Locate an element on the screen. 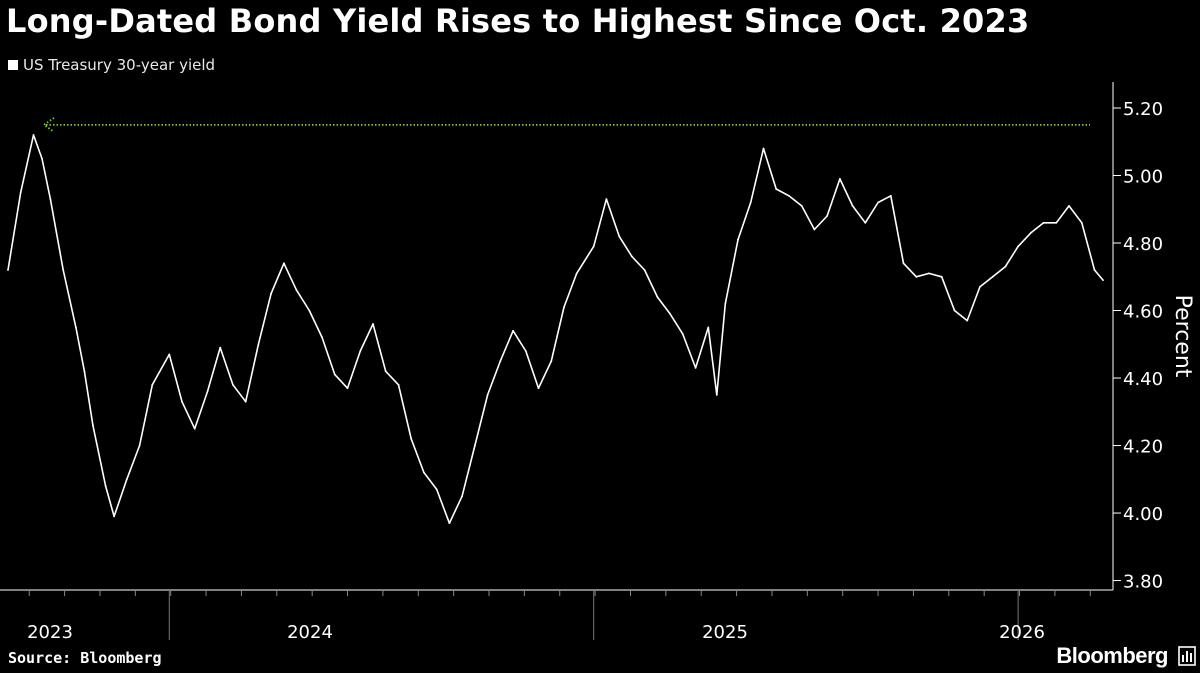 The width and height of the screenshot is (1200, 673). reference-arrow-icon is located at coordinates (48, 125).